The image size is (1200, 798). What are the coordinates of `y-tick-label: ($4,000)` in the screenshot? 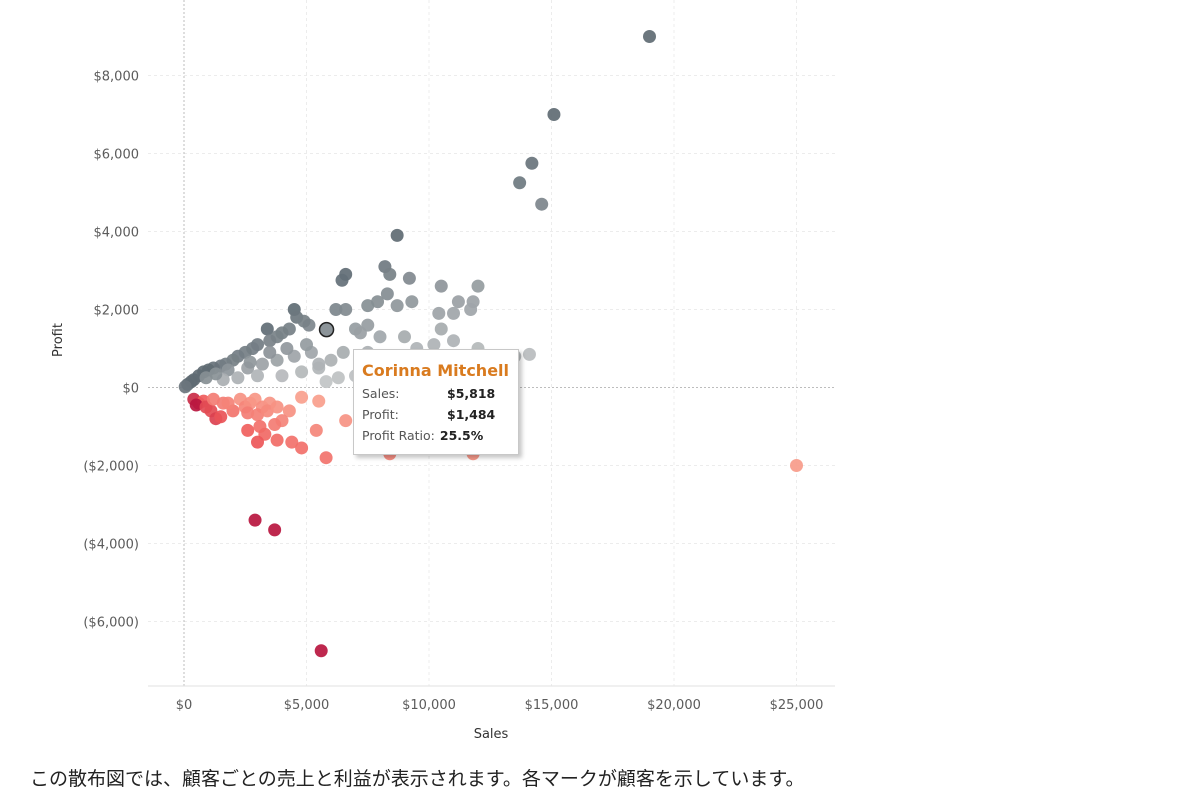 It's located at (111, 545).